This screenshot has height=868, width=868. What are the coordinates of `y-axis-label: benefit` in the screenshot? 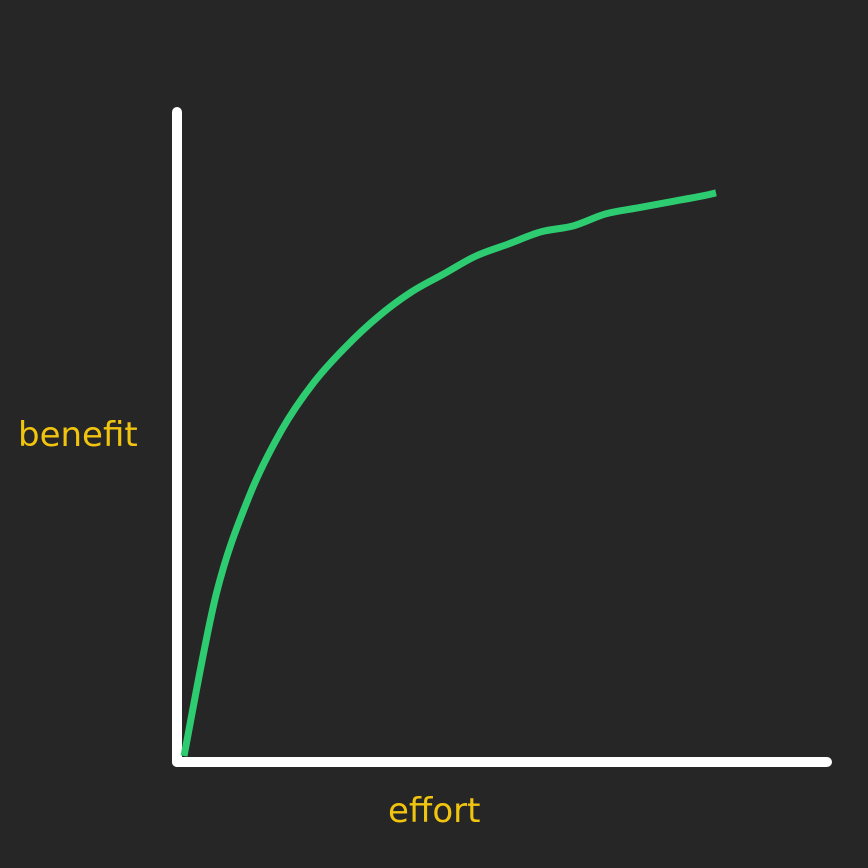 It's located at (78, 435).